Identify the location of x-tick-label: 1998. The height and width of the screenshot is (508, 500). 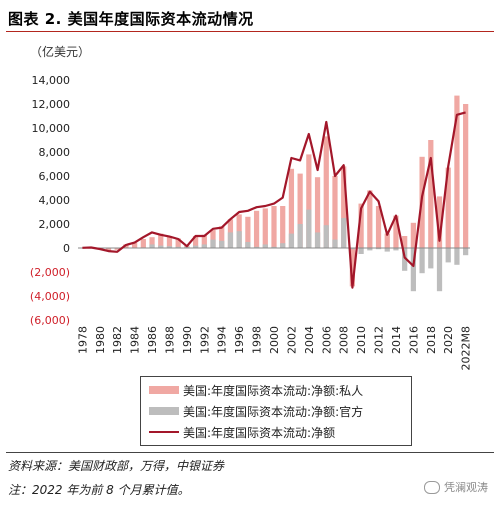
(257, 340).